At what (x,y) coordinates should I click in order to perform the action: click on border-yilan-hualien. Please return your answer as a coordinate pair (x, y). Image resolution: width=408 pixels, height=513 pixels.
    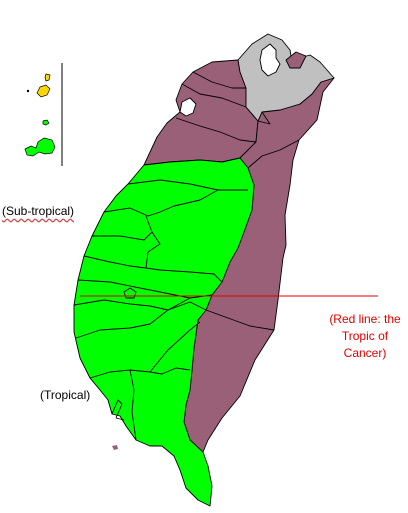
    Looking at the image, I should click on (273, 154).